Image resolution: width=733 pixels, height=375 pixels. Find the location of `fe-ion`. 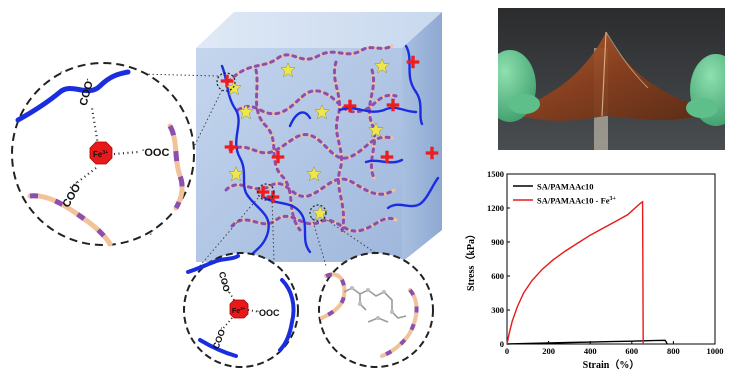

fe-ion is located at coordinates (101, 153).